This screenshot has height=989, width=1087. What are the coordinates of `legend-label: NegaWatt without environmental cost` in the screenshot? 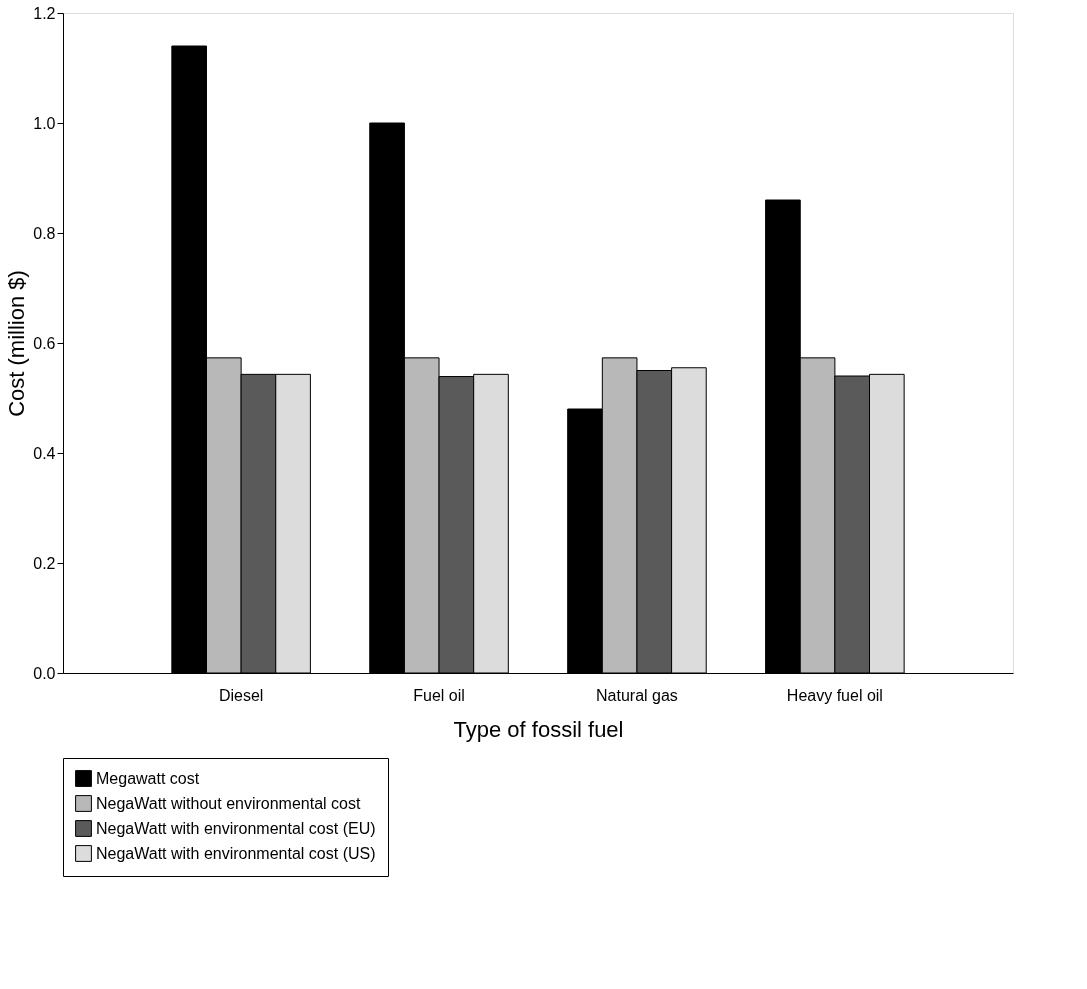 It's located at (228, 803).